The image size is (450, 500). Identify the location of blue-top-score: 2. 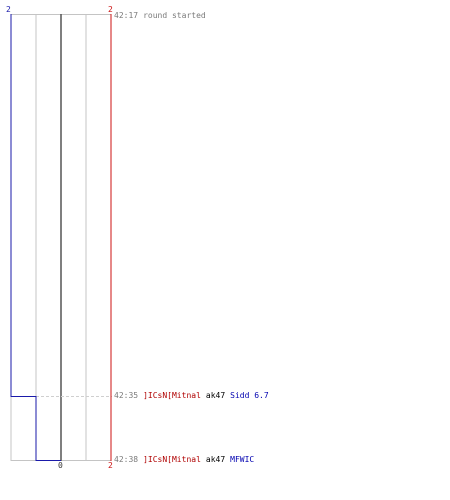
(8, 9).